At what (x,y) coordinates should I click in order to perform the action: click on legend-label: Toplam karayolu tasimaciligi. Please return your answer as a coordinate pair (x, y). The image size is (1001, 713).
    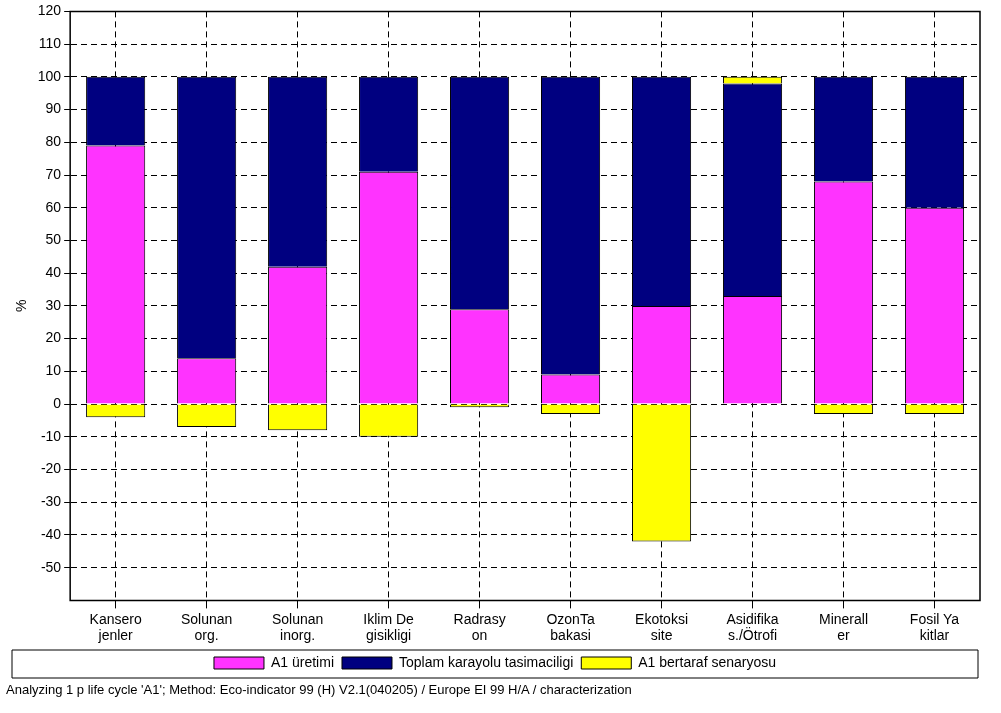
    Looking at the image, I should click on (486, 661).